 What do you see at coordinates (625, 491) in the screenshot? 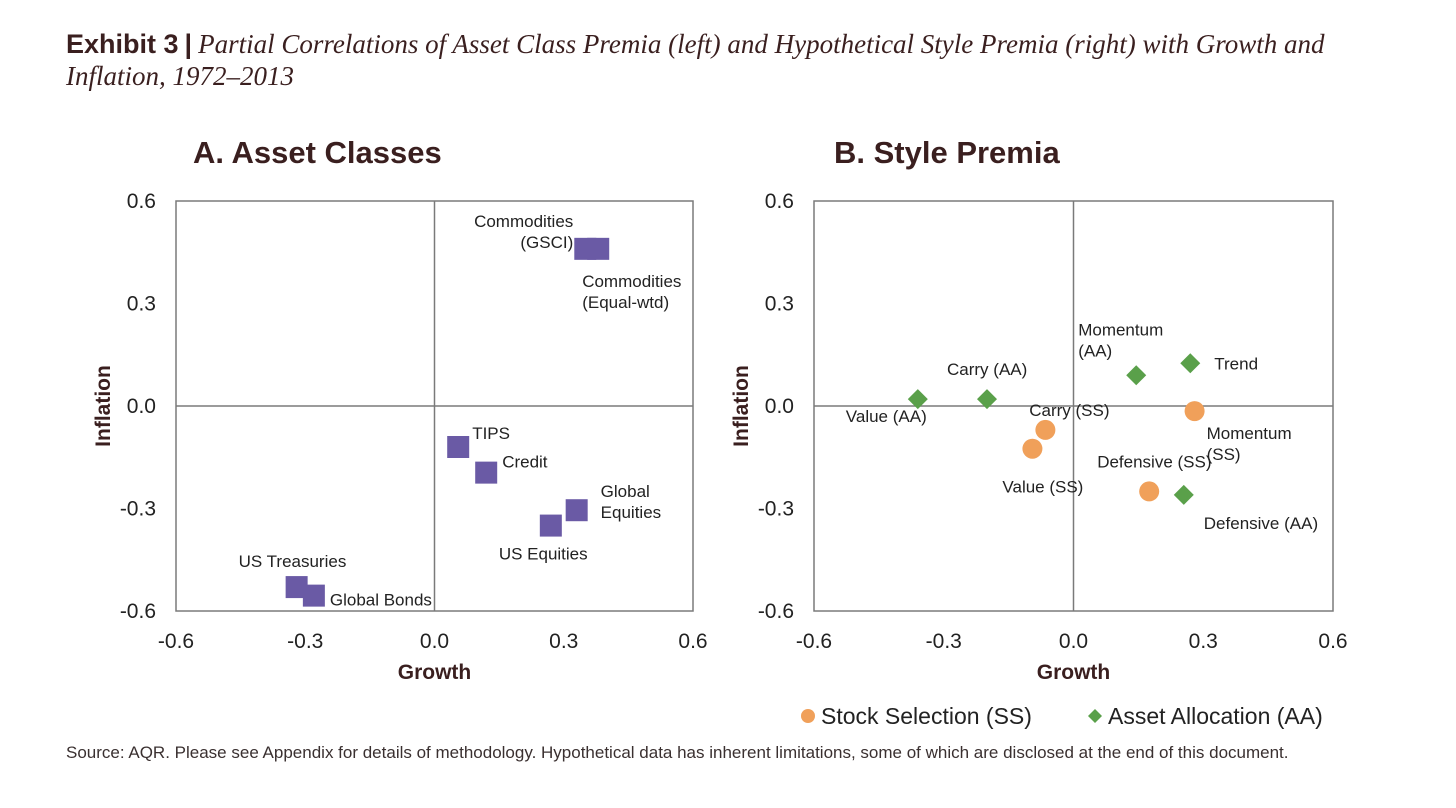
I see `data-label: Global` at bounding box center [625, 491].